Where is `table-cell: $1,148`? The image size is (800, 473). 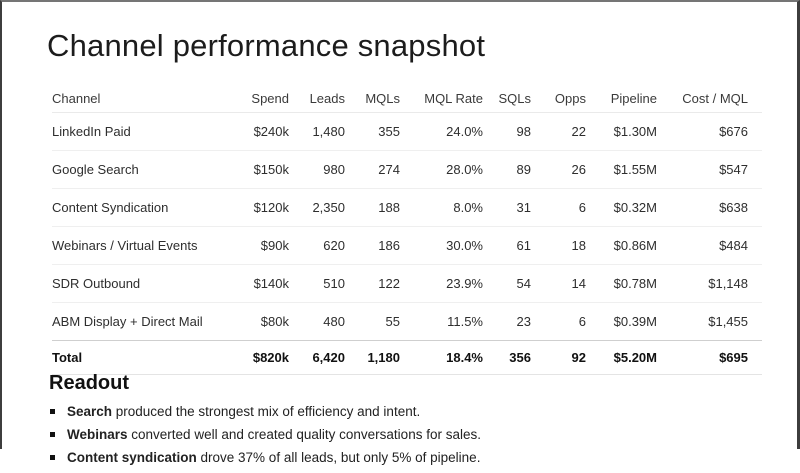
table-cell: $1,148 is located at coordinates (709, 283).